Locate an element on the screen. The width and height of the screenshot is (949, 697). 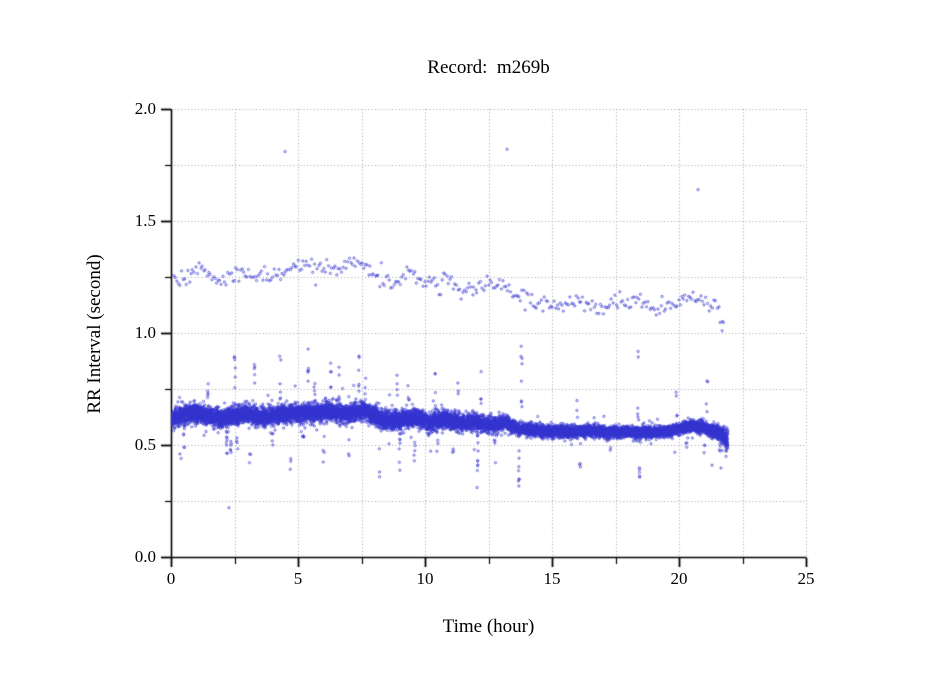
y-tick-label: 0.0 is located at coordinates (145, 556).